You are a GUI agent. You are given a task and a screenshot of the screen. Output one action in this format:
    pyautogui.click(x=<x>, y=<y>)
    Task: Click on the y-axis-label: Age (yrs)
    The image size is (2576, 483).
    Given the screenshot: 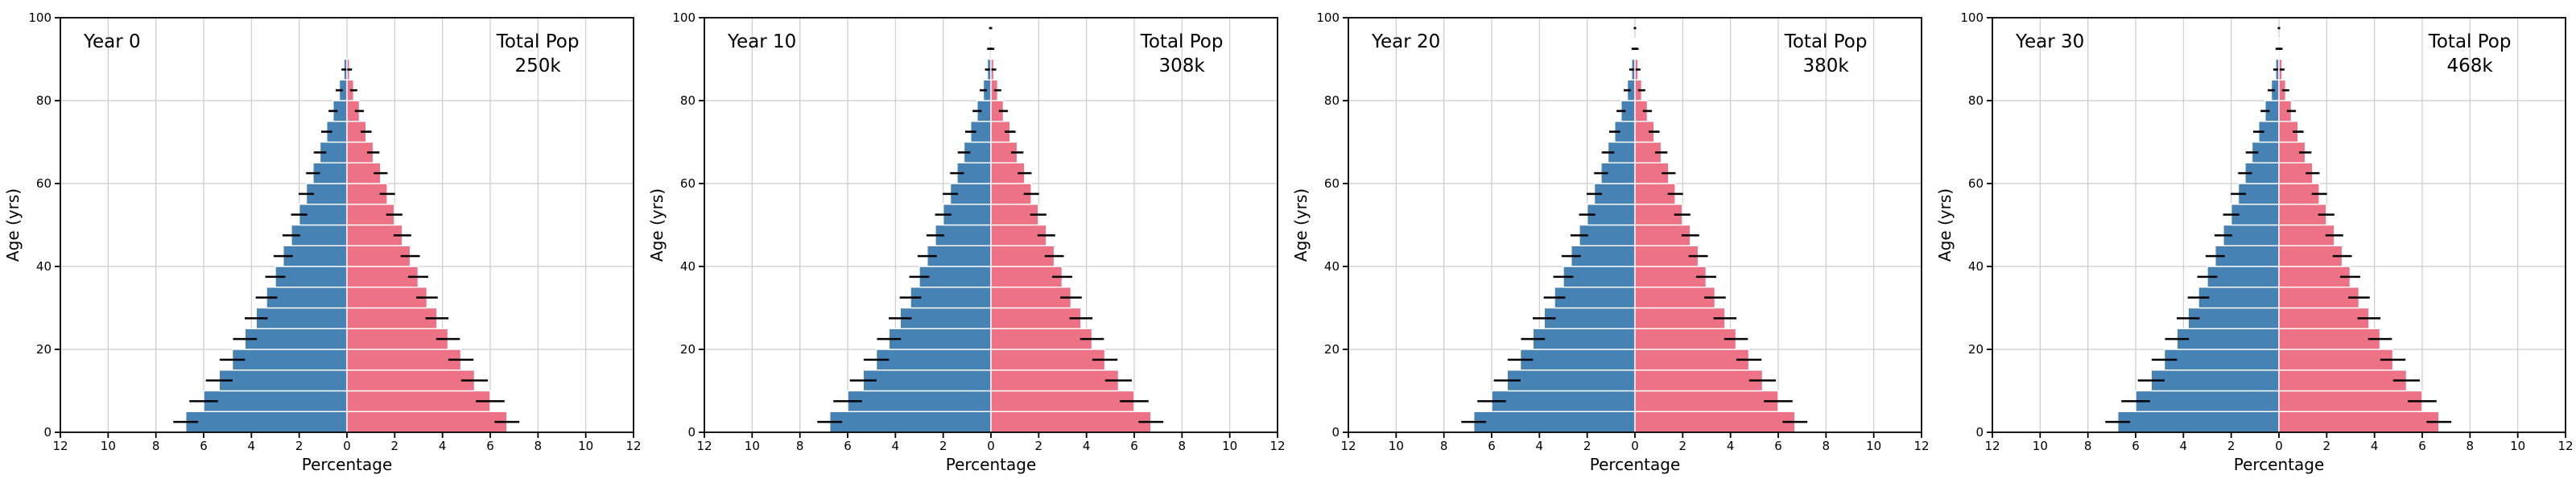 What is the action you would take?
    pyautogui.click(x=1945, y=225)
    